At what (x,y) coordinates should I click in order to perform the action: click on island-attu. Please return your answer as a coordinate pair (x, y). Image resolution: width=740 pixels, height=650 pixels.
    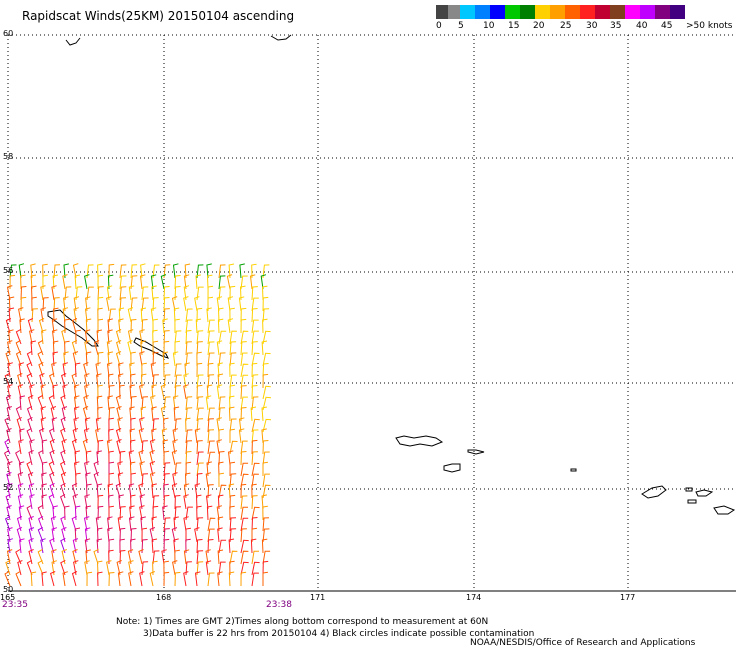
    Looking at the image, I should click on (419, 441).